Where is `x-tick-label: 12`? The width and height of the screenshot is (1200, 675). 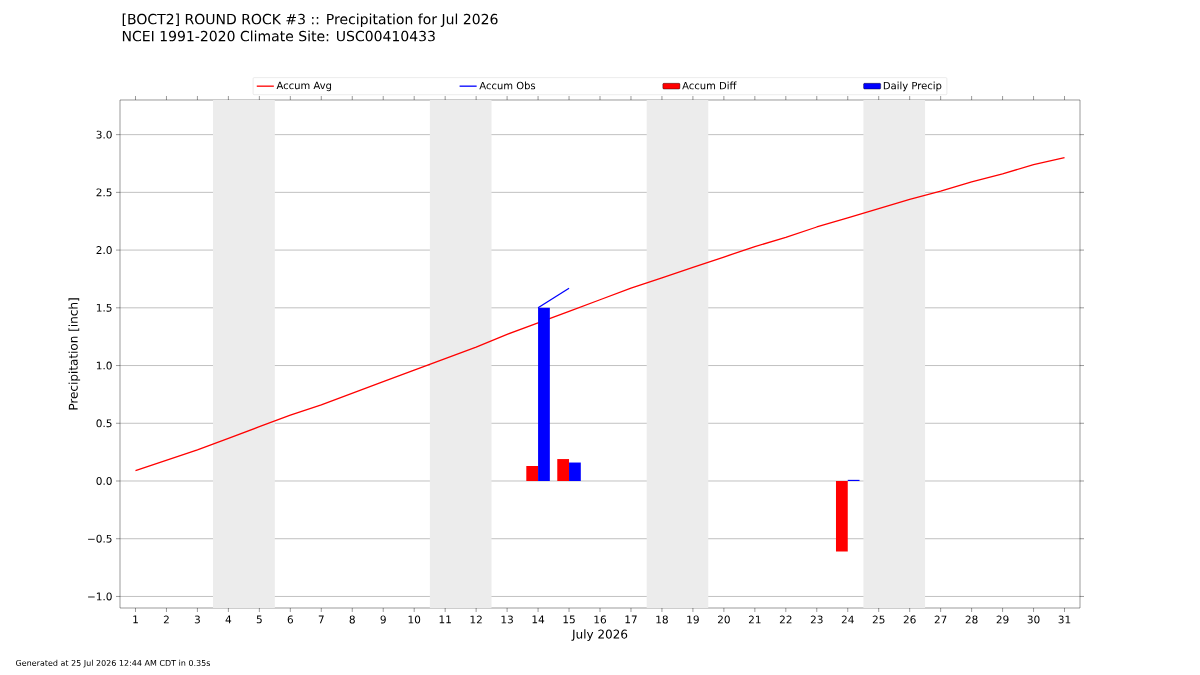 x-tick-label: 12 is located at coordinates (476, 619).